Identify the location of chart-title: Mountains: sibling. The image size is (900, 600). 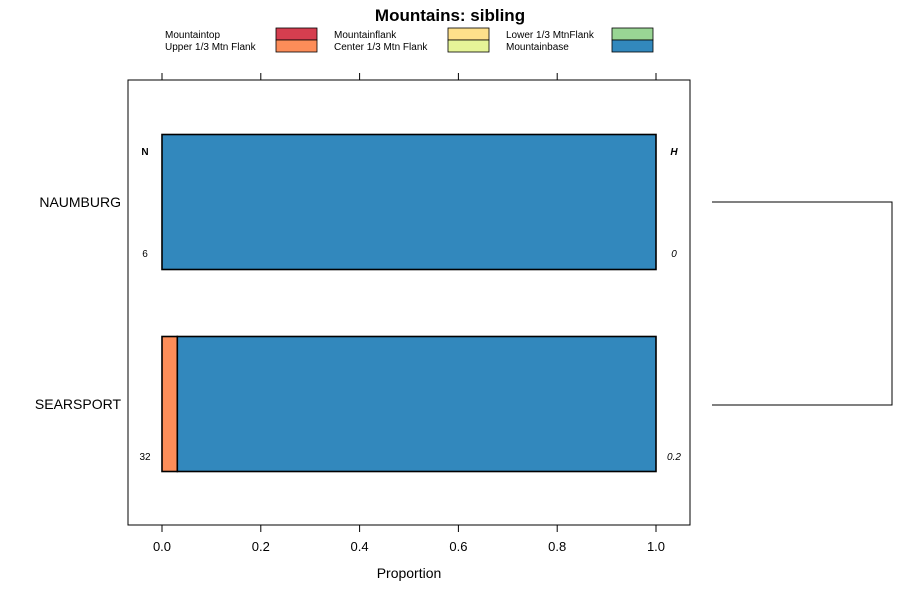
(450, 15).